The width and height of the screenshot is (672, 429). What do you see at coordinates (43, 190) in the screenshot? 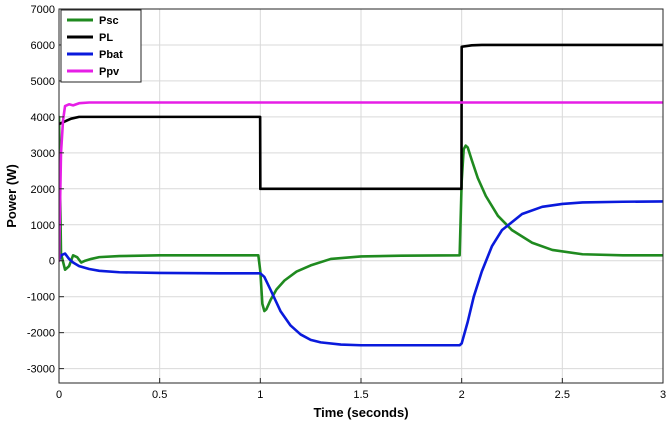
I see `y-tick-label: 2000` at bounding box center [43, 190].